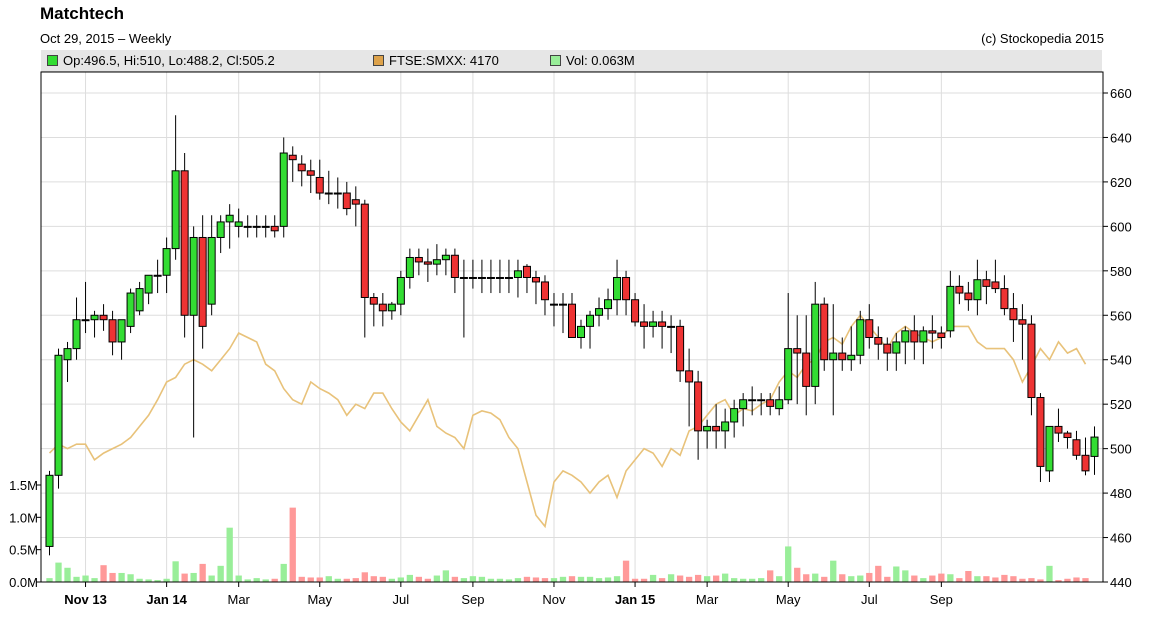  Describe the element at coordinates (85, 599) in the screenshot. I see `x-axis-label: Nov 13` at that location.